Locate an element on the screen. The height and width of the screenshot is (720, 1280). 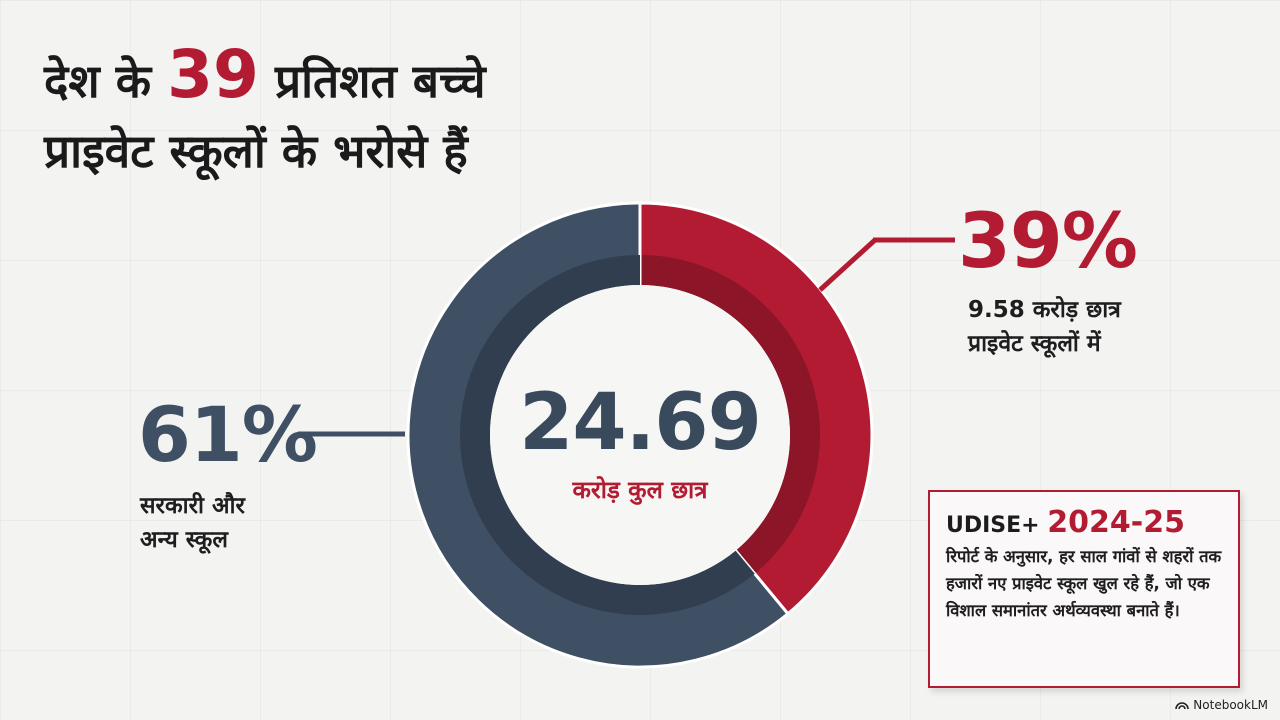
leader-line-private is located at coordinates (847, 265).